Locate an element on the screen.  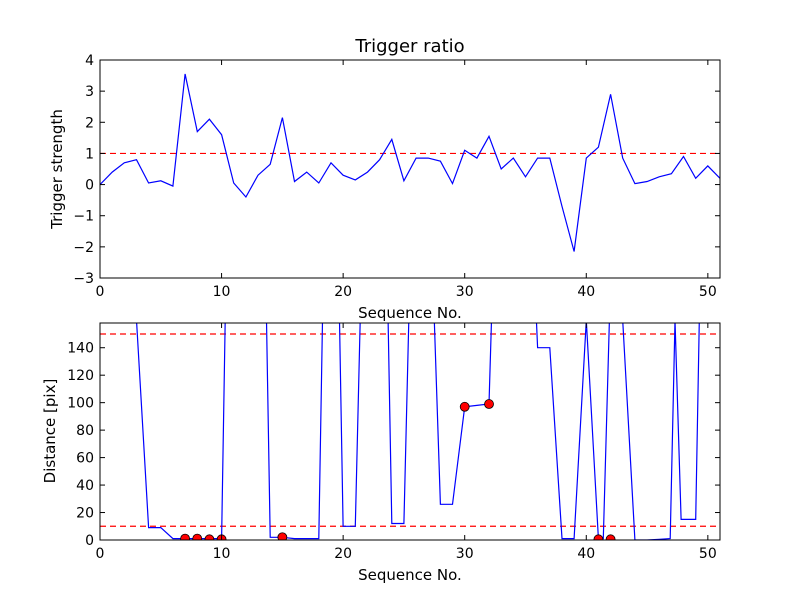
y-tick-label: 140 is located at coordinates (80, 349).